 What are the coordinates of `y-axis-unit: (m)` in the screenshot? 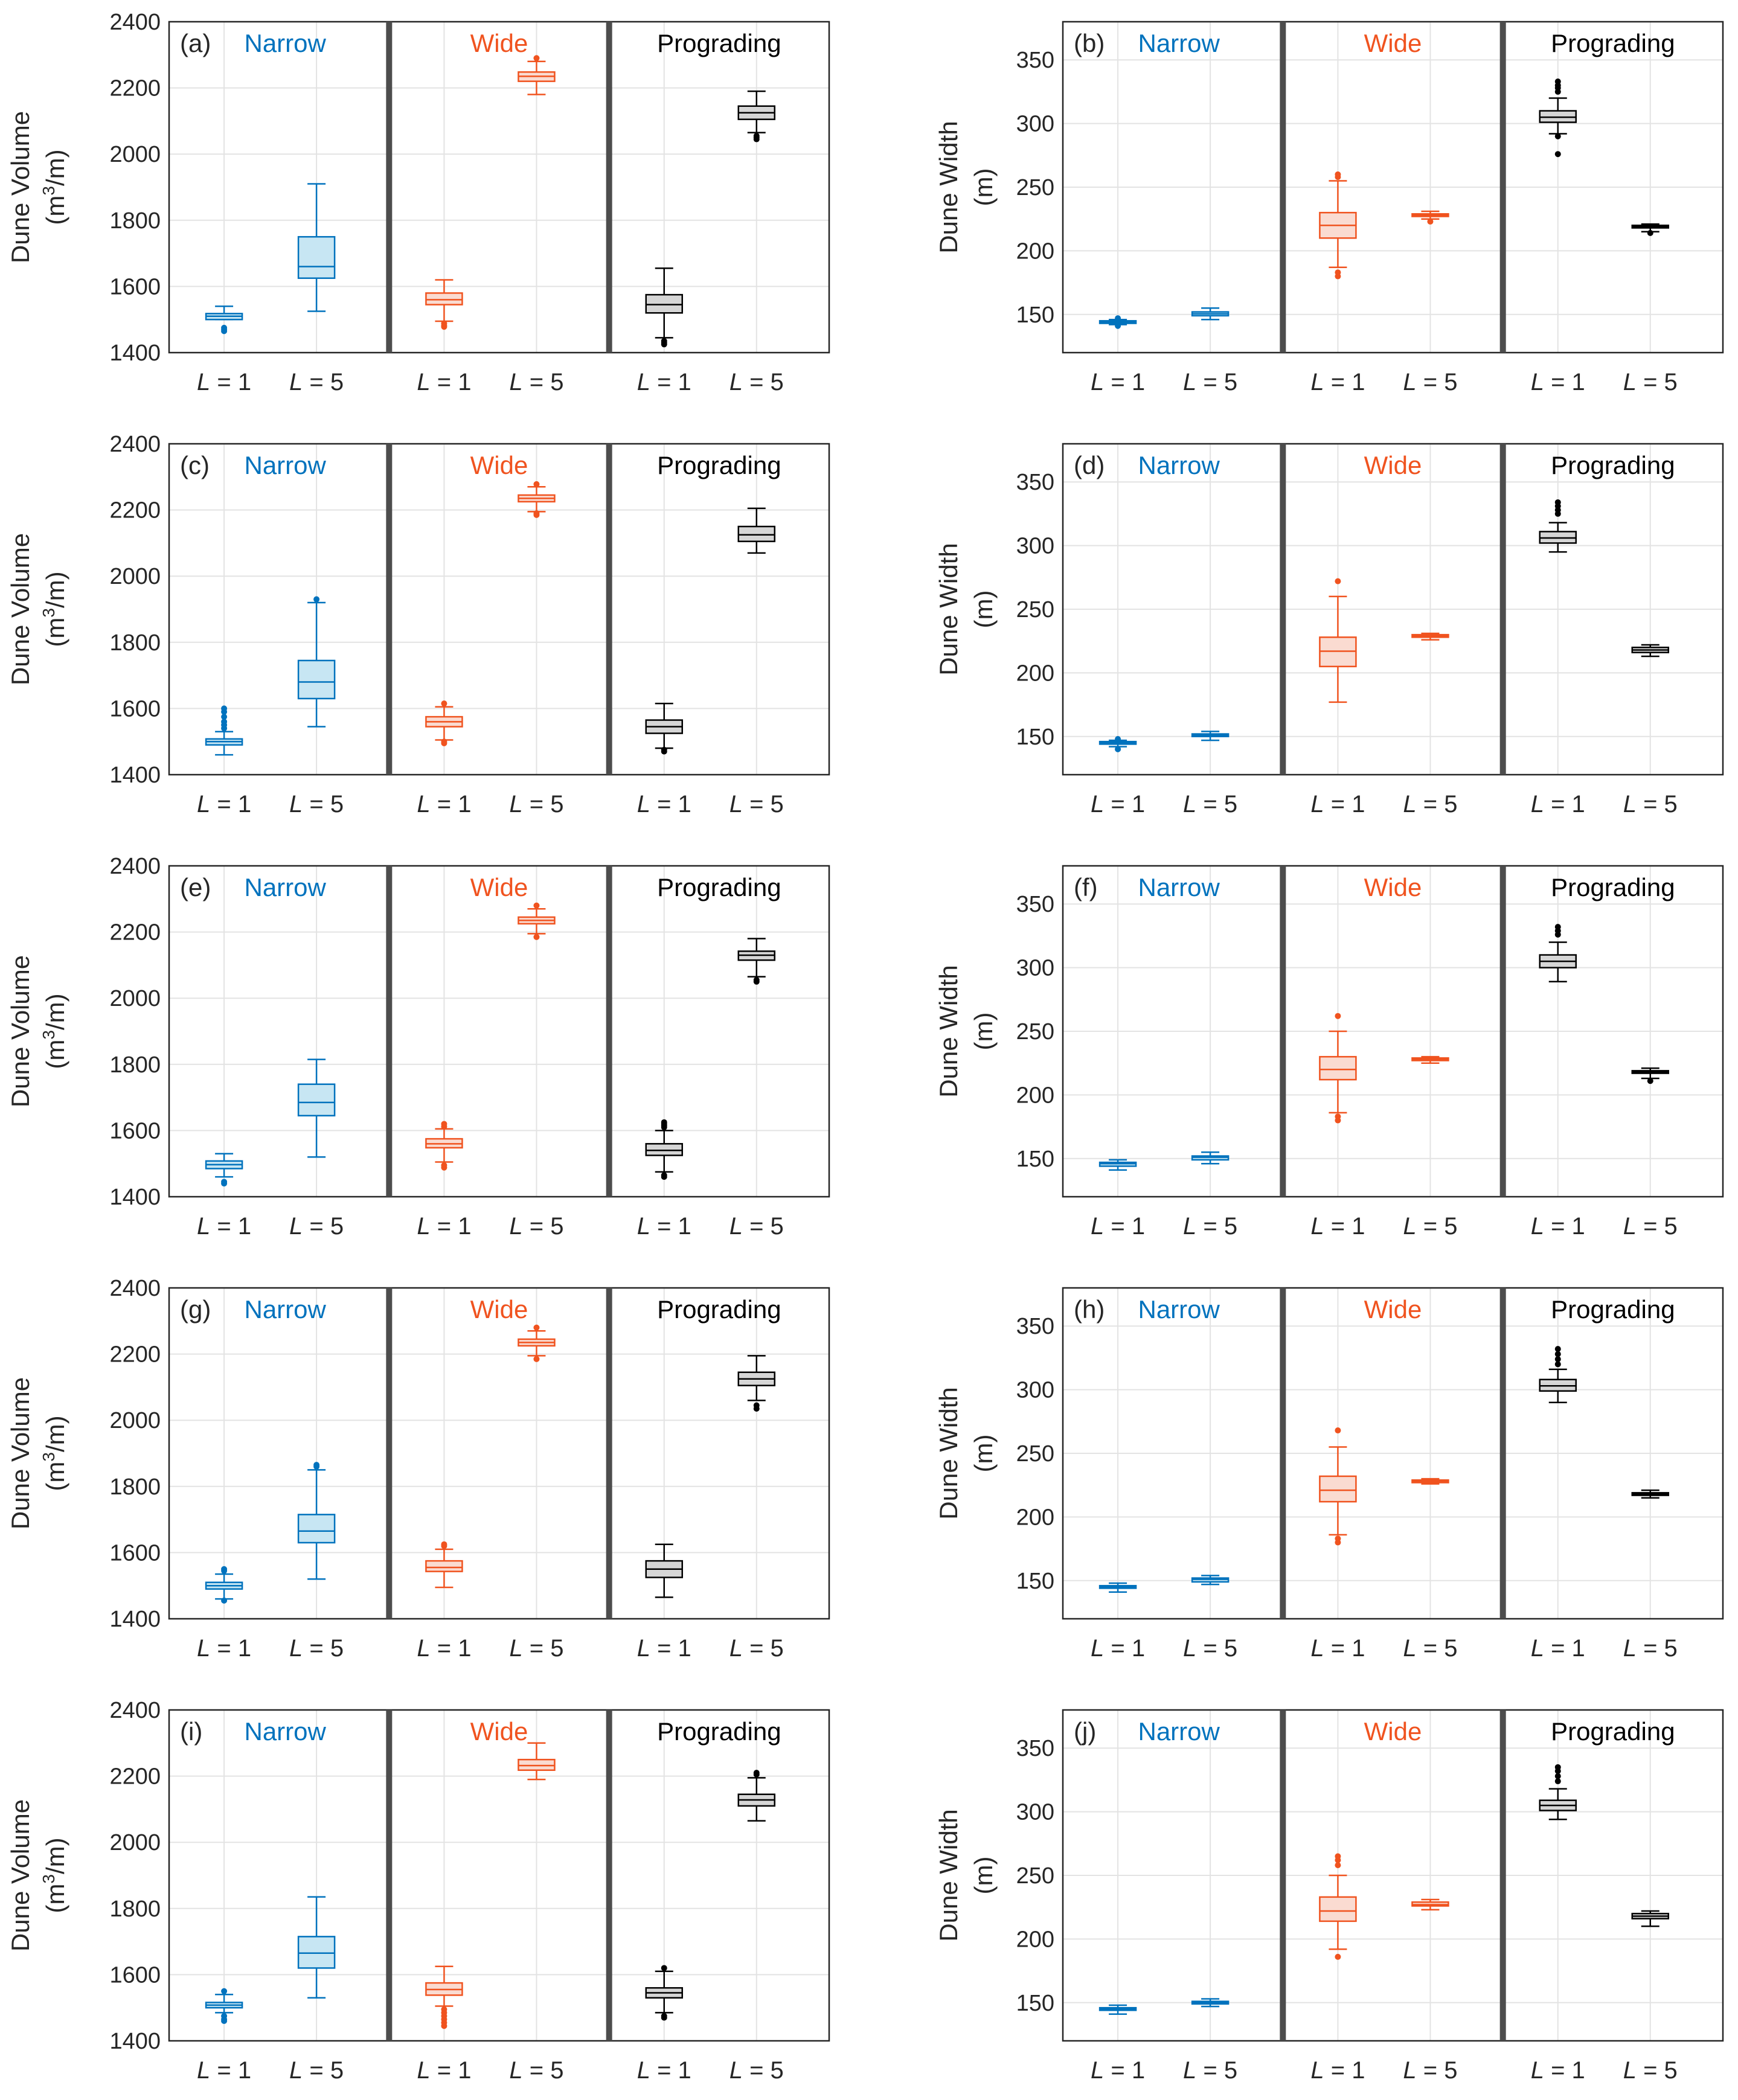 It's located at (984, 1454).